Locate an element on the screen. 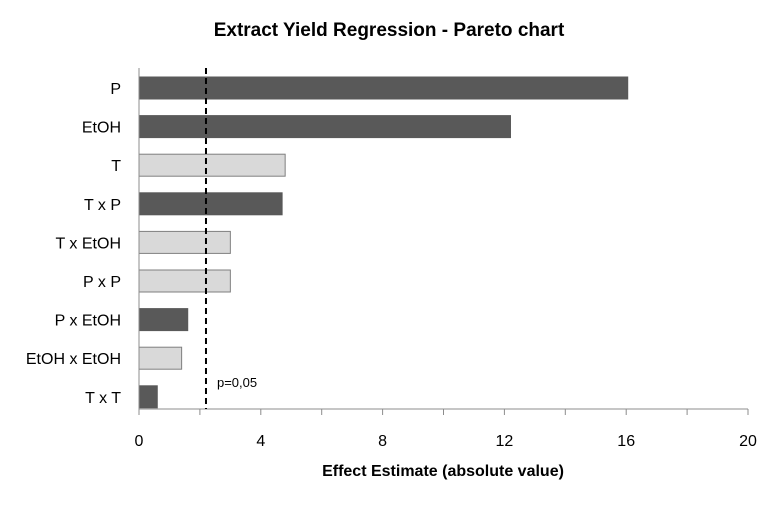 This screenshot has width=781, height=508. category-label: T x P is located at coordinates (102, 205).